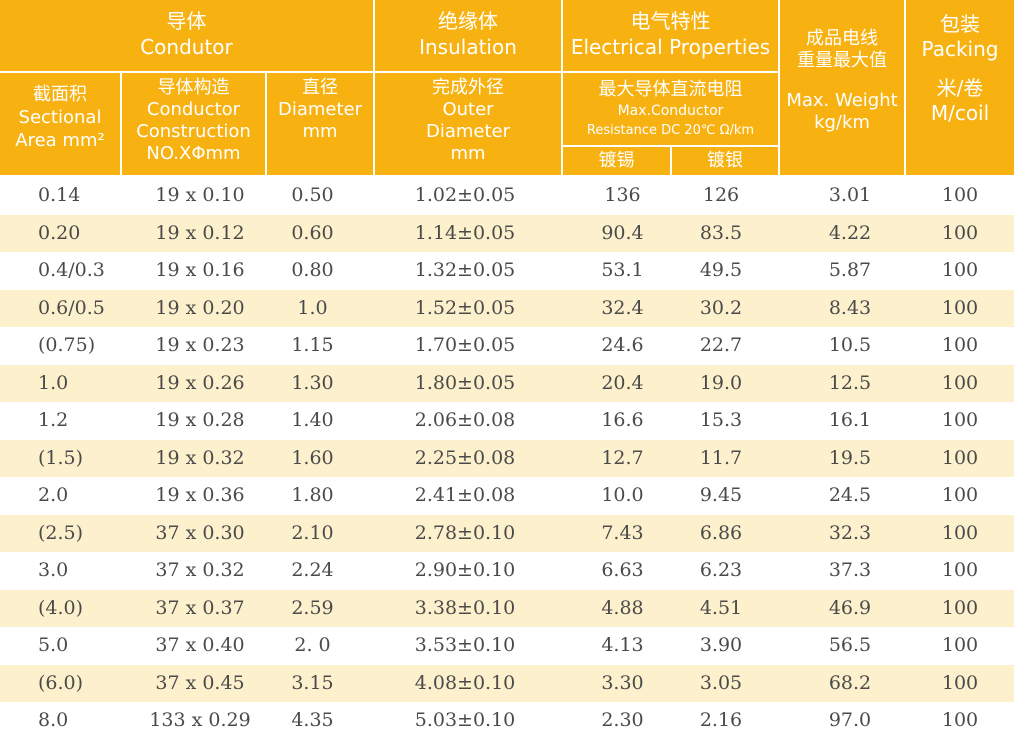  What do you see at coordinates (465, 720) in the screenshot?
I see `cell-outer-diameter: 5.03±0.10` at bounding box center [465, 720].